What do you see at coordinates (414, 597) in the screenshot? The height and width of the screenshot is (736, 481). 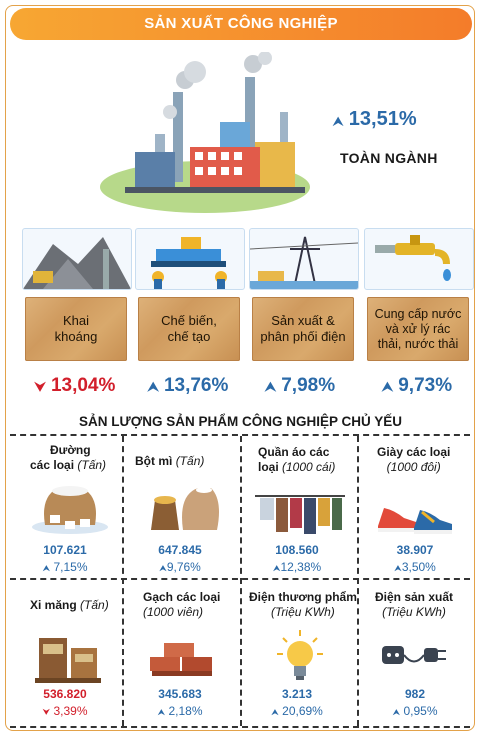 I see `product-name-line: Điện sản xuất` at bounding box center [414, 597].